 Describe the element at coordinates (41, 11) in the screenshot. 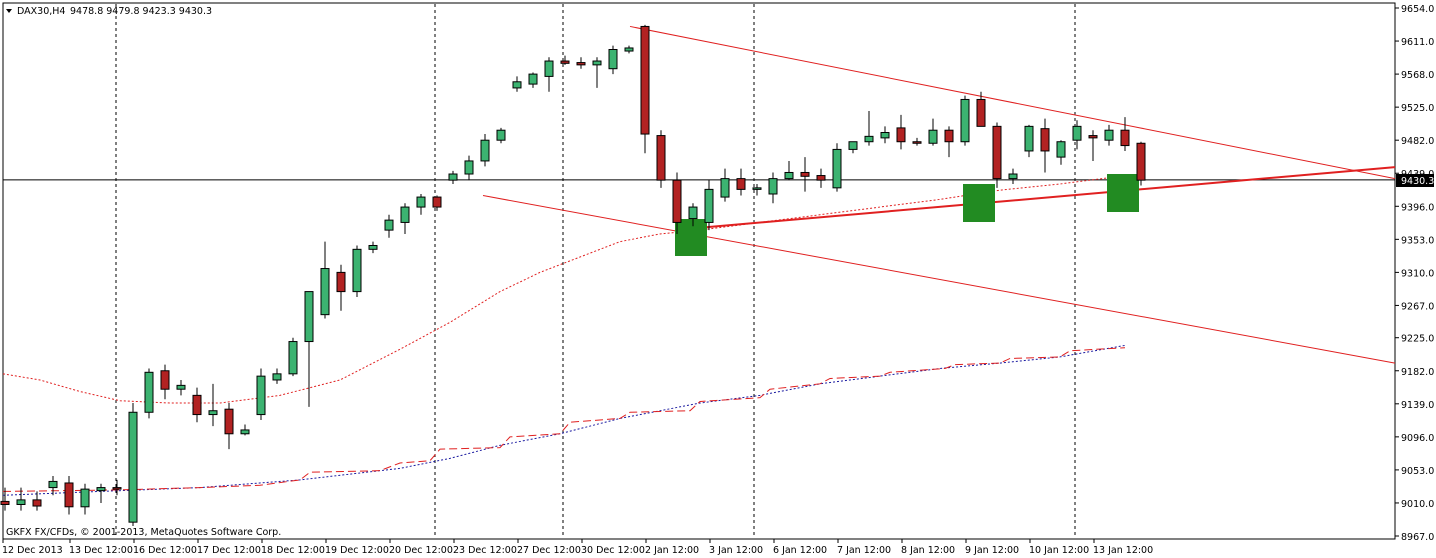

I see `symbol-label: DAX30,H4` at that location.